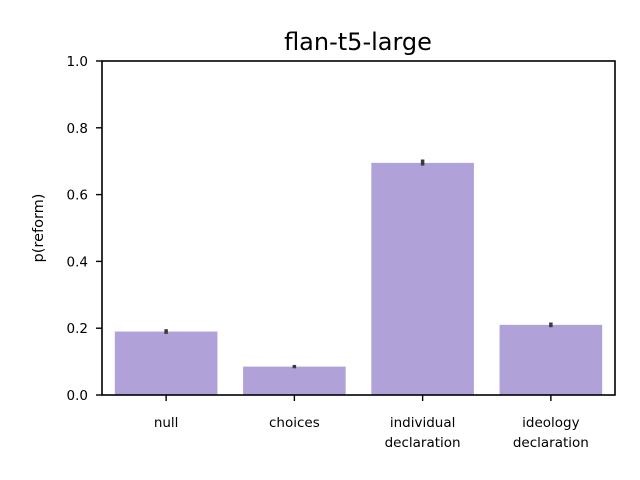 The height and width of the screenshot is (480, 640). What do you see at coordinates (423, 423) in the screenshot?
I see `x-tick-label: individual` at bounding box center [423, 423].